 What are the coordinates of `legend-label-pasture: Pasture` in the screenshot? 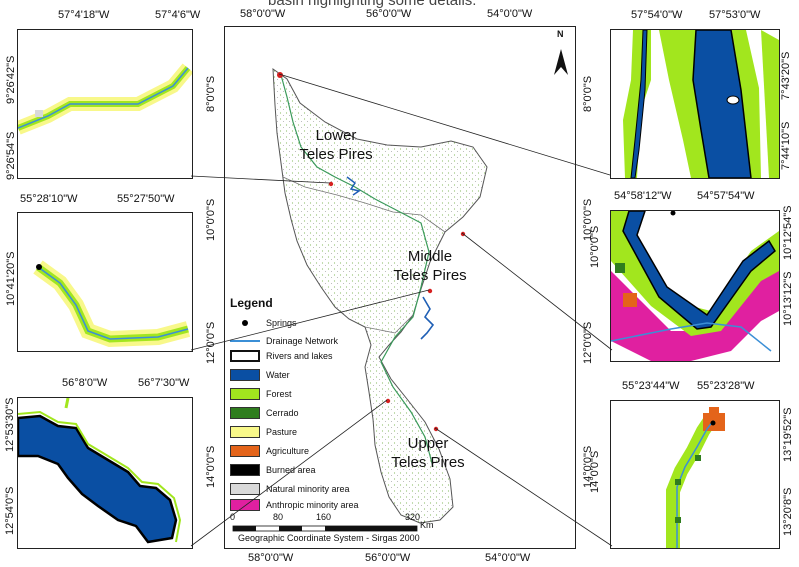 It's located at (282, 432).